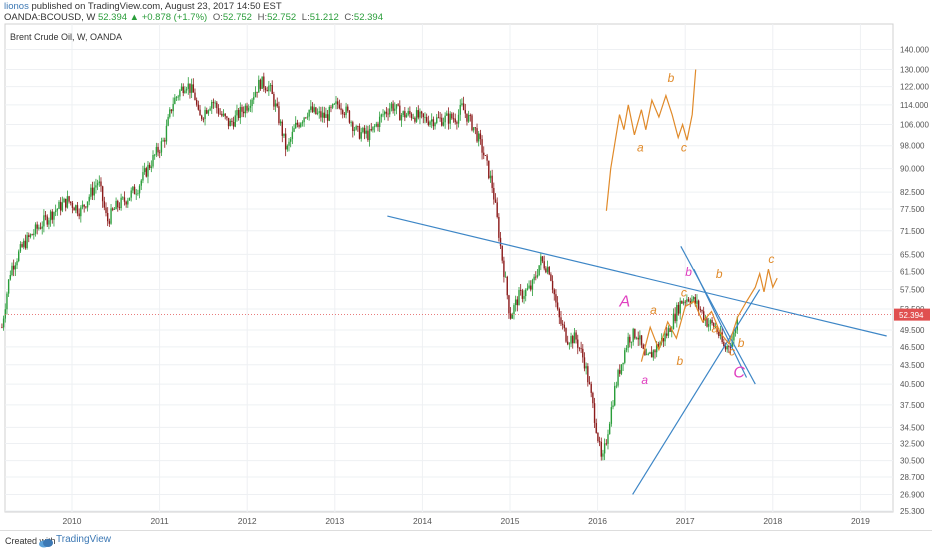  Describe the element at coordinates (422, 521) in the screenshot. I see `x-tick-label: 2014` at that location.